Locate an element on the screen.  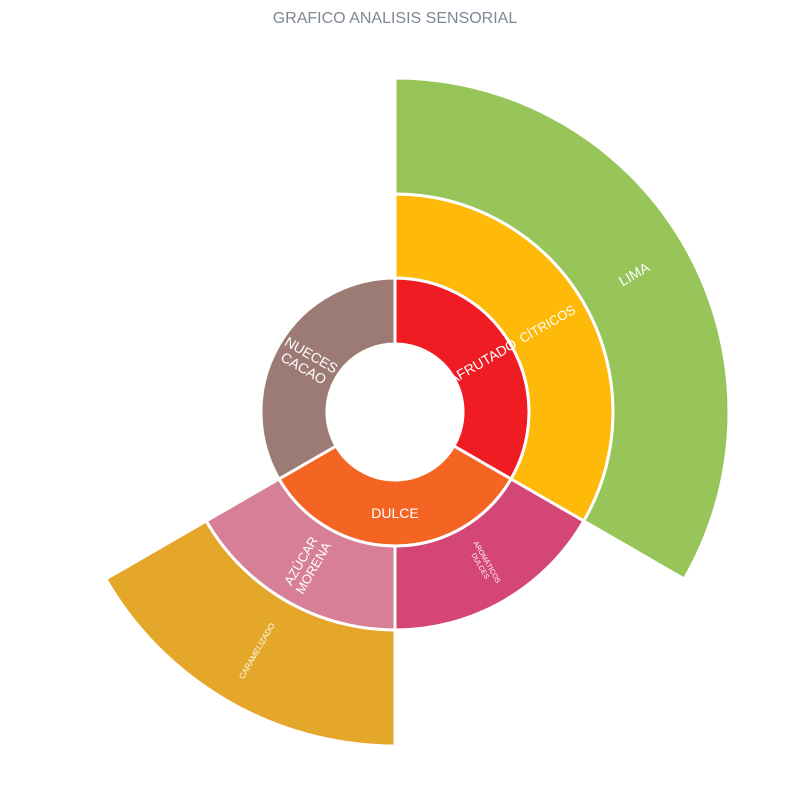
chart-title: GRAFICO ANALISIS SENSORIAL is located at coordinates (395, 18).